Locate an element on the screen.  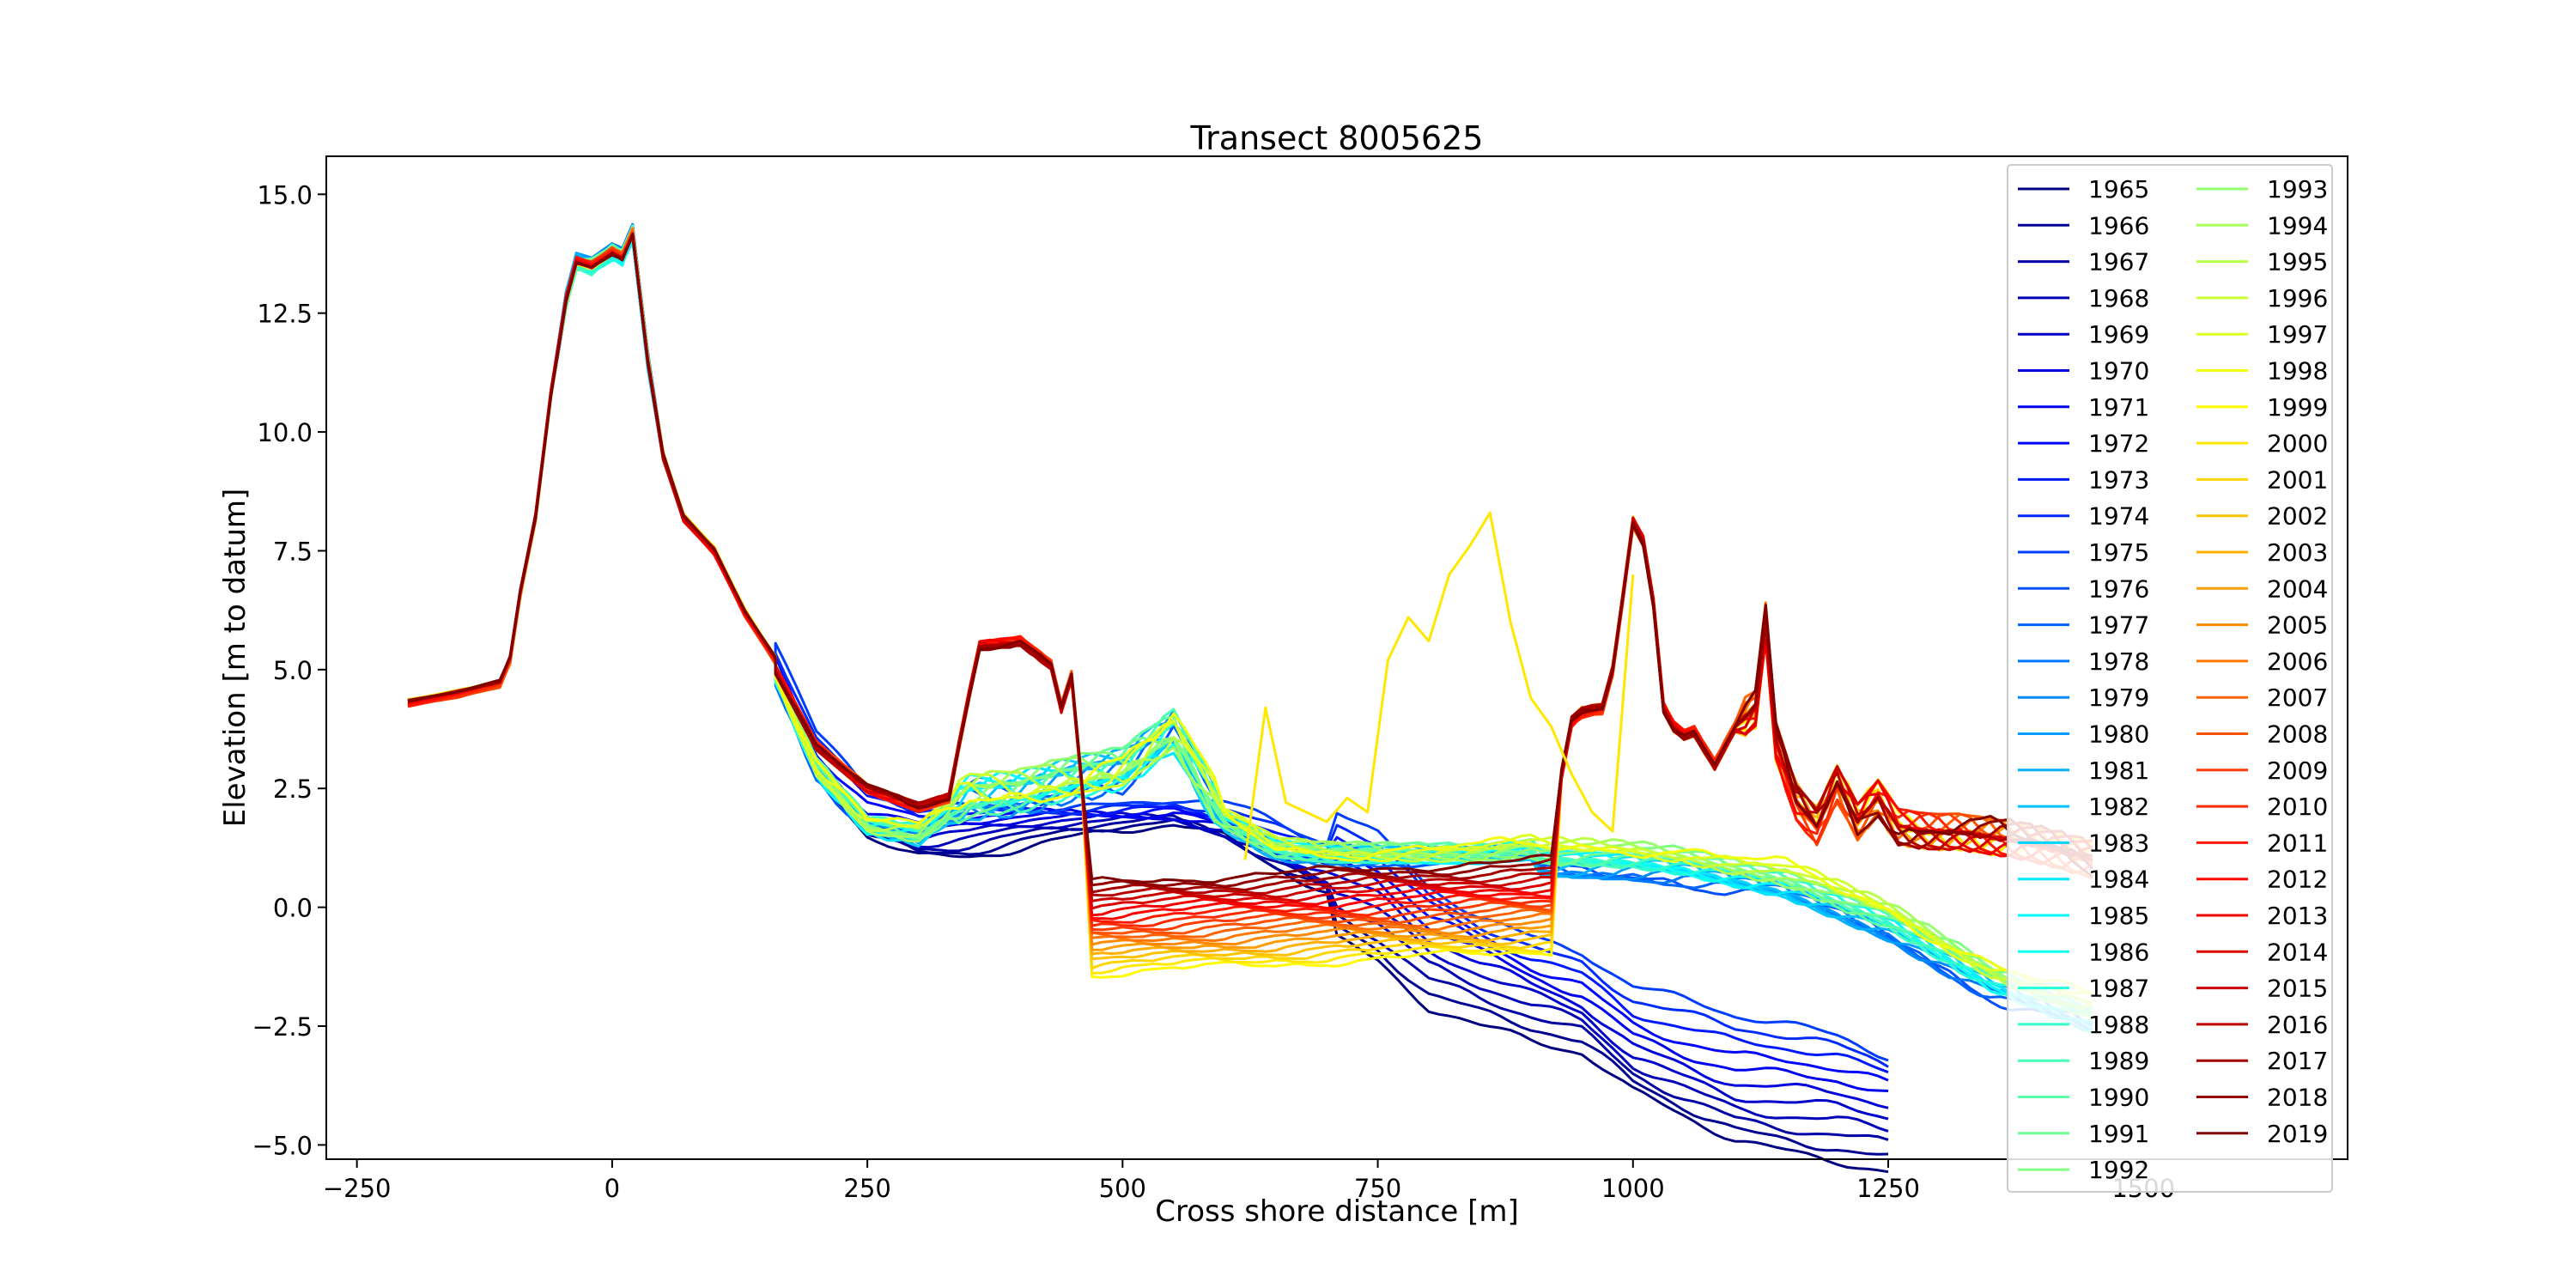
legend-label-2001: 2001 is located at coordinates (2297, 479).